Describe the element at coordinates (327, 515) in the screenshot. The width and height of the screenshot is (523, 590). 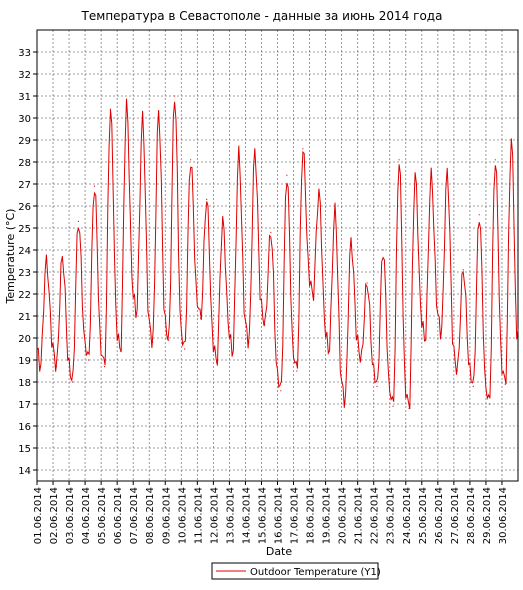
I see `x-tick-label: 19.06.2014` at that location.